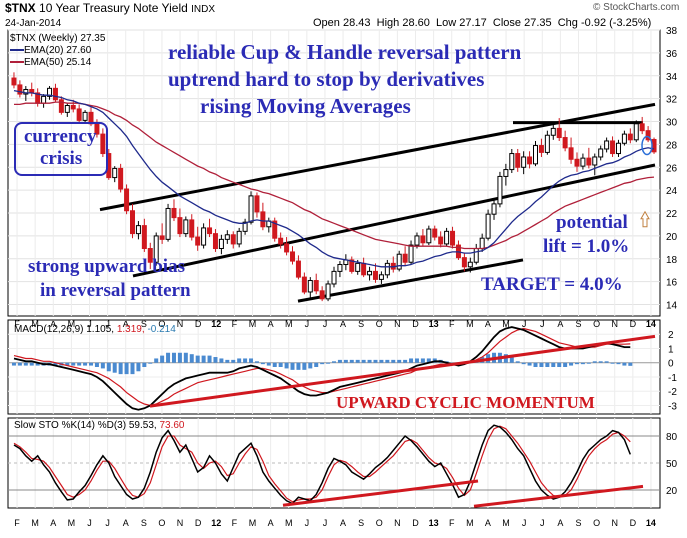  I want to click on sto-k-line, so click(322, 464).